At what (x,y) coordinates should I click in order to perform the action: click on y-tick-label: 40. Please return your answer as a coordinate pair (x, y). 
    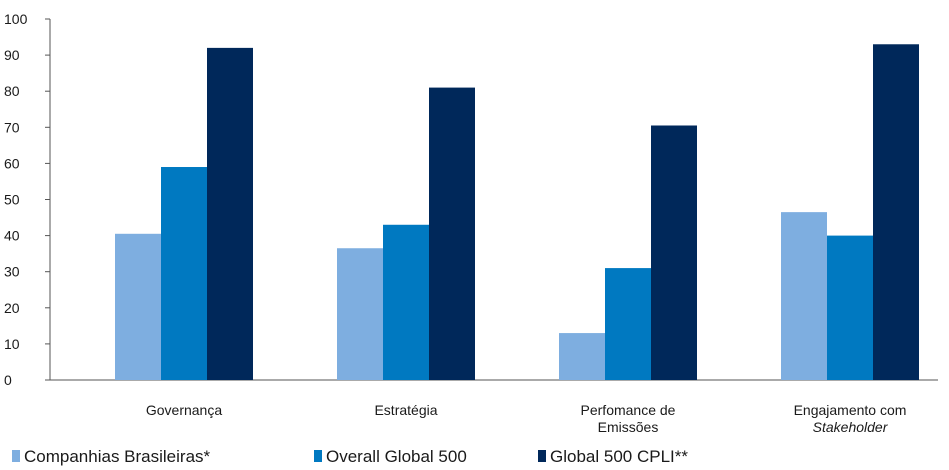
    Looking at the image, I should click on (12, 236).